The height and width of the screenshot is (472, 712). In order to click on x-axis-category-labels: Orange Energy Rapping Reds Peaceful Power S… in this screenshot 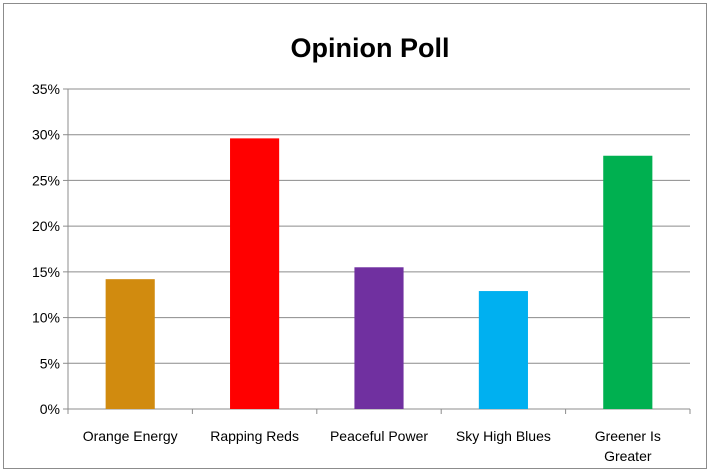, I will do `click(372, 446)`.